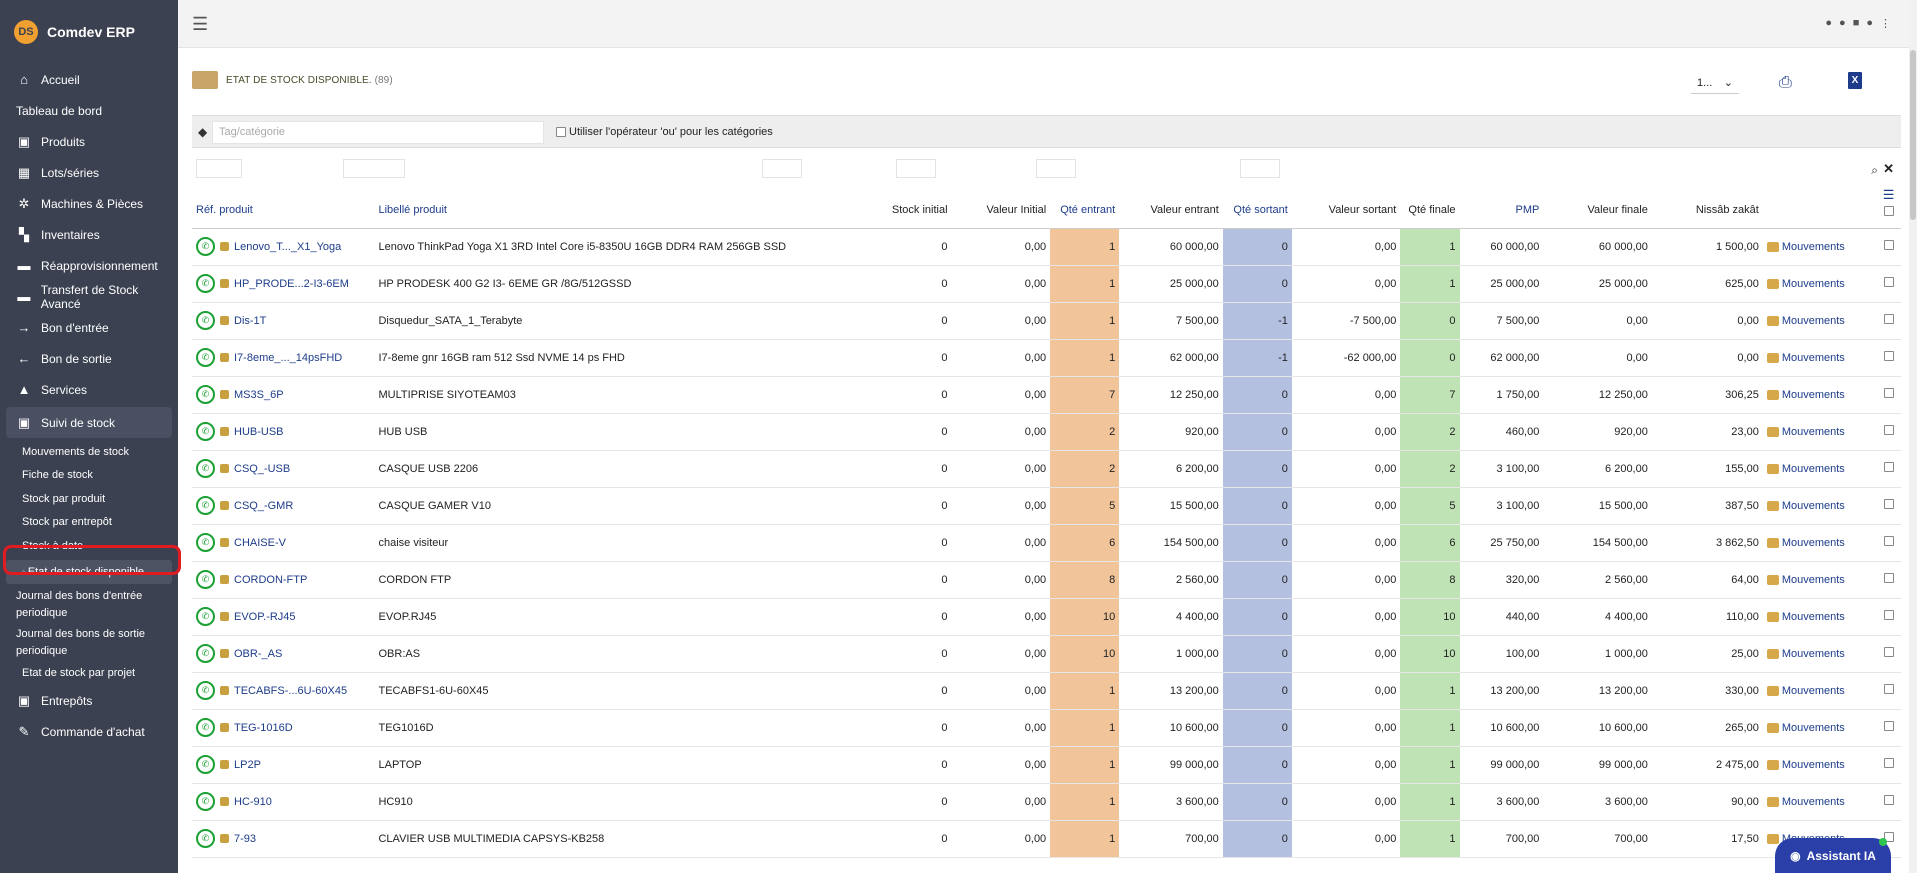  Describe the element at coordinates (288, 357) in the screenshot. I see `product-ref-link: I7-8eme_..._14psFHD` at that location.